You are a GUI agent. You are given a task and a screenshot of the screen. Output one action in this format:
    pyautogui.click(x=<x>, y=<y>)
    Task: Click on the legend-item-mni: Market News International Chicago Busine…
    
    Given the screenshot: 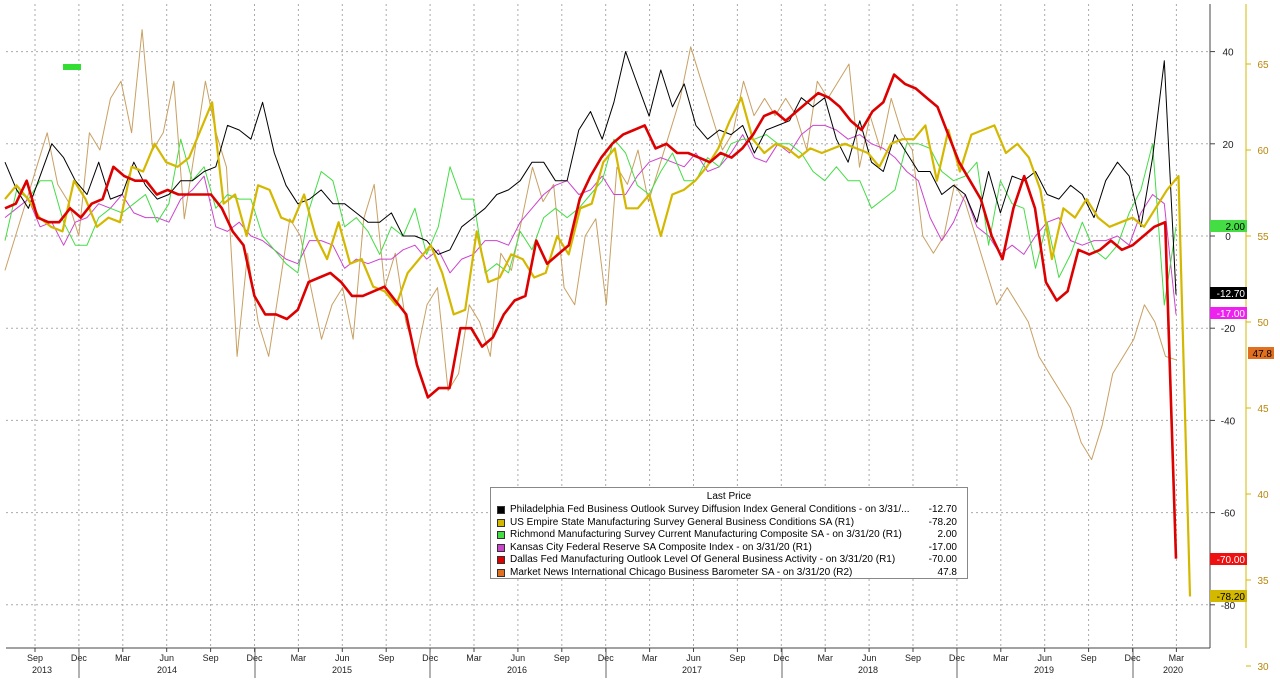 What is the action you would take?
    pyautogui.click(x=729, y=573)
    